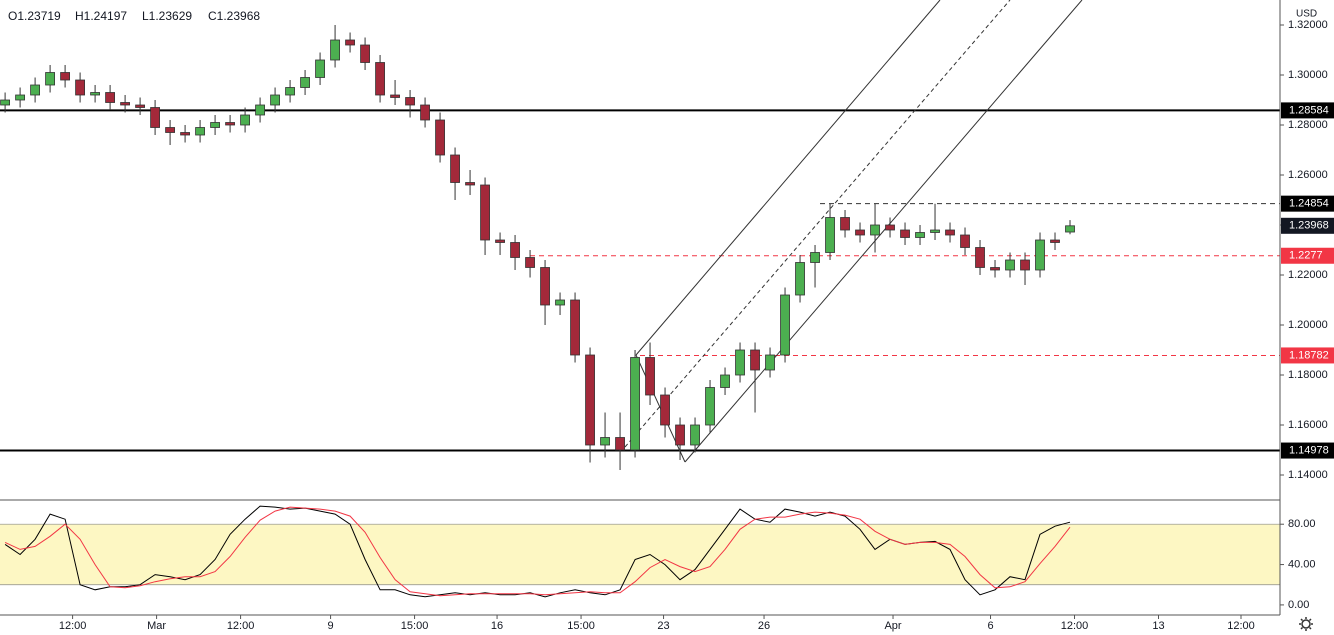 This screenshot has width=1334, height=635. What do you see at coordinates (1302, 564) in the screenshot?
I see `stoch-tick-label: 40.00` at bounding box center [1302, 564].